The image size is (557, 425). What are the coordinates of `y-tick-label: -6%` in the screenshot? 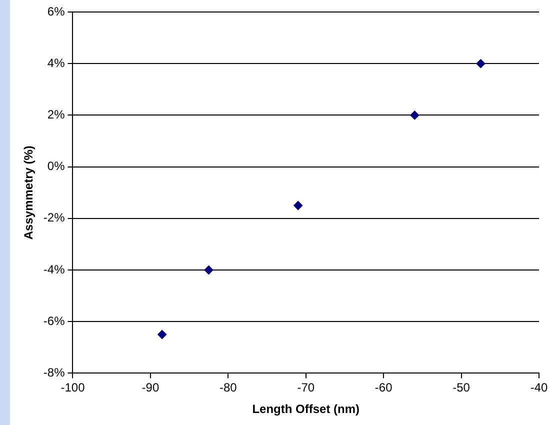 It's located at (54, 321).